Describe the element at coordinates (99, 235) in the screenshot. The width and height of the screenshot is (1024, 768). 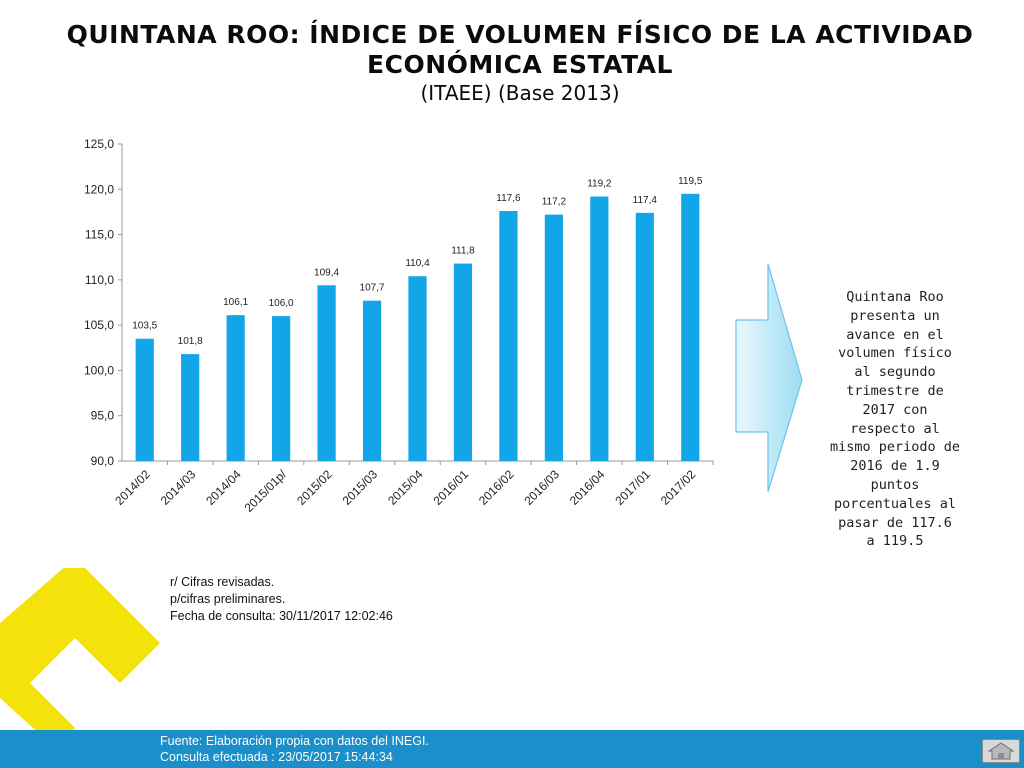
I see `y-tick-label: 115,0` at that location.